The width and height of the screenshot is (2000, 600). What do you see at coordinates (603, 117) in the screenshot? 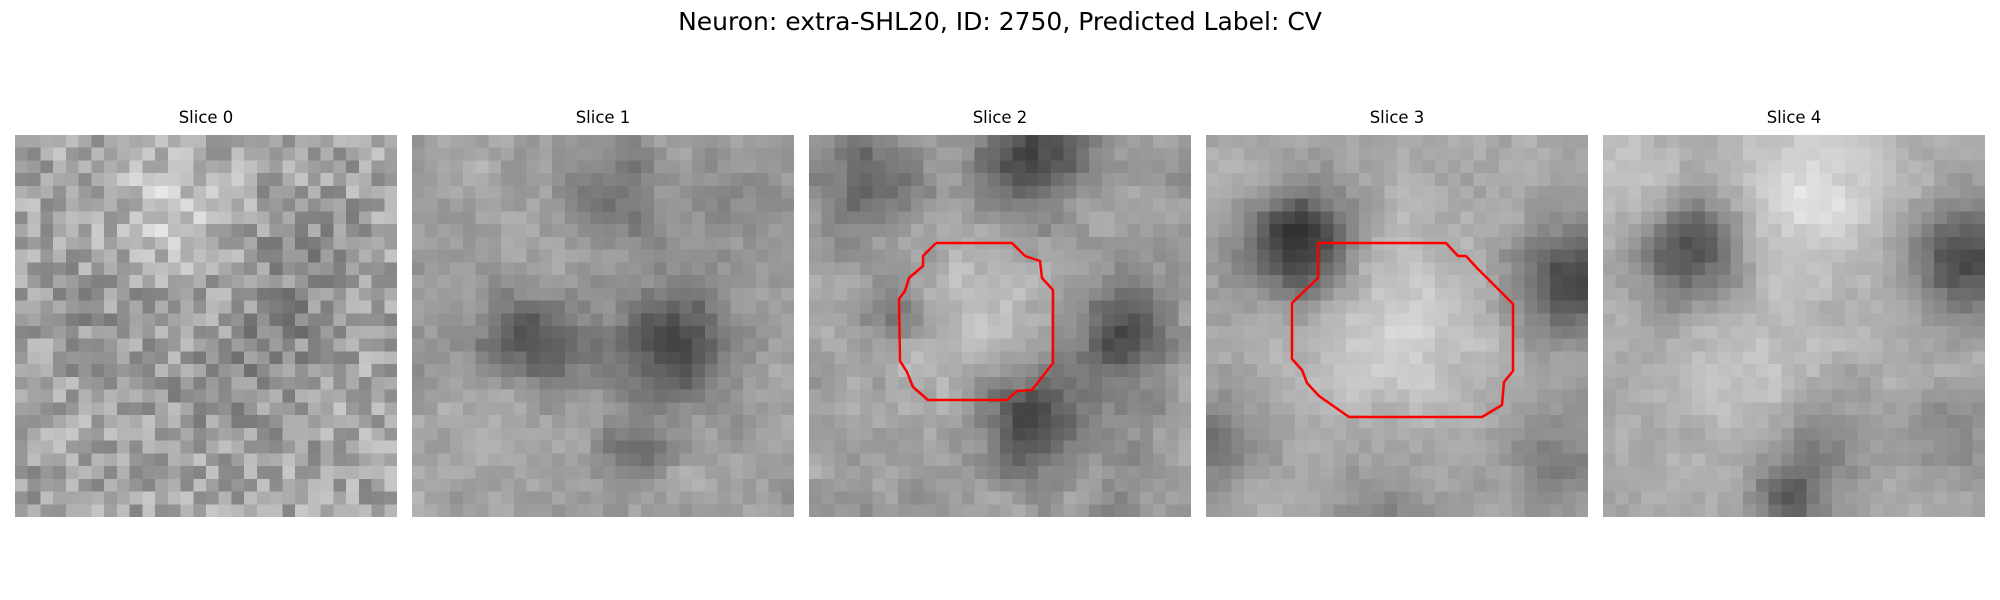
I see `slice-title: Slice 1` at bounding box center [603, 117].